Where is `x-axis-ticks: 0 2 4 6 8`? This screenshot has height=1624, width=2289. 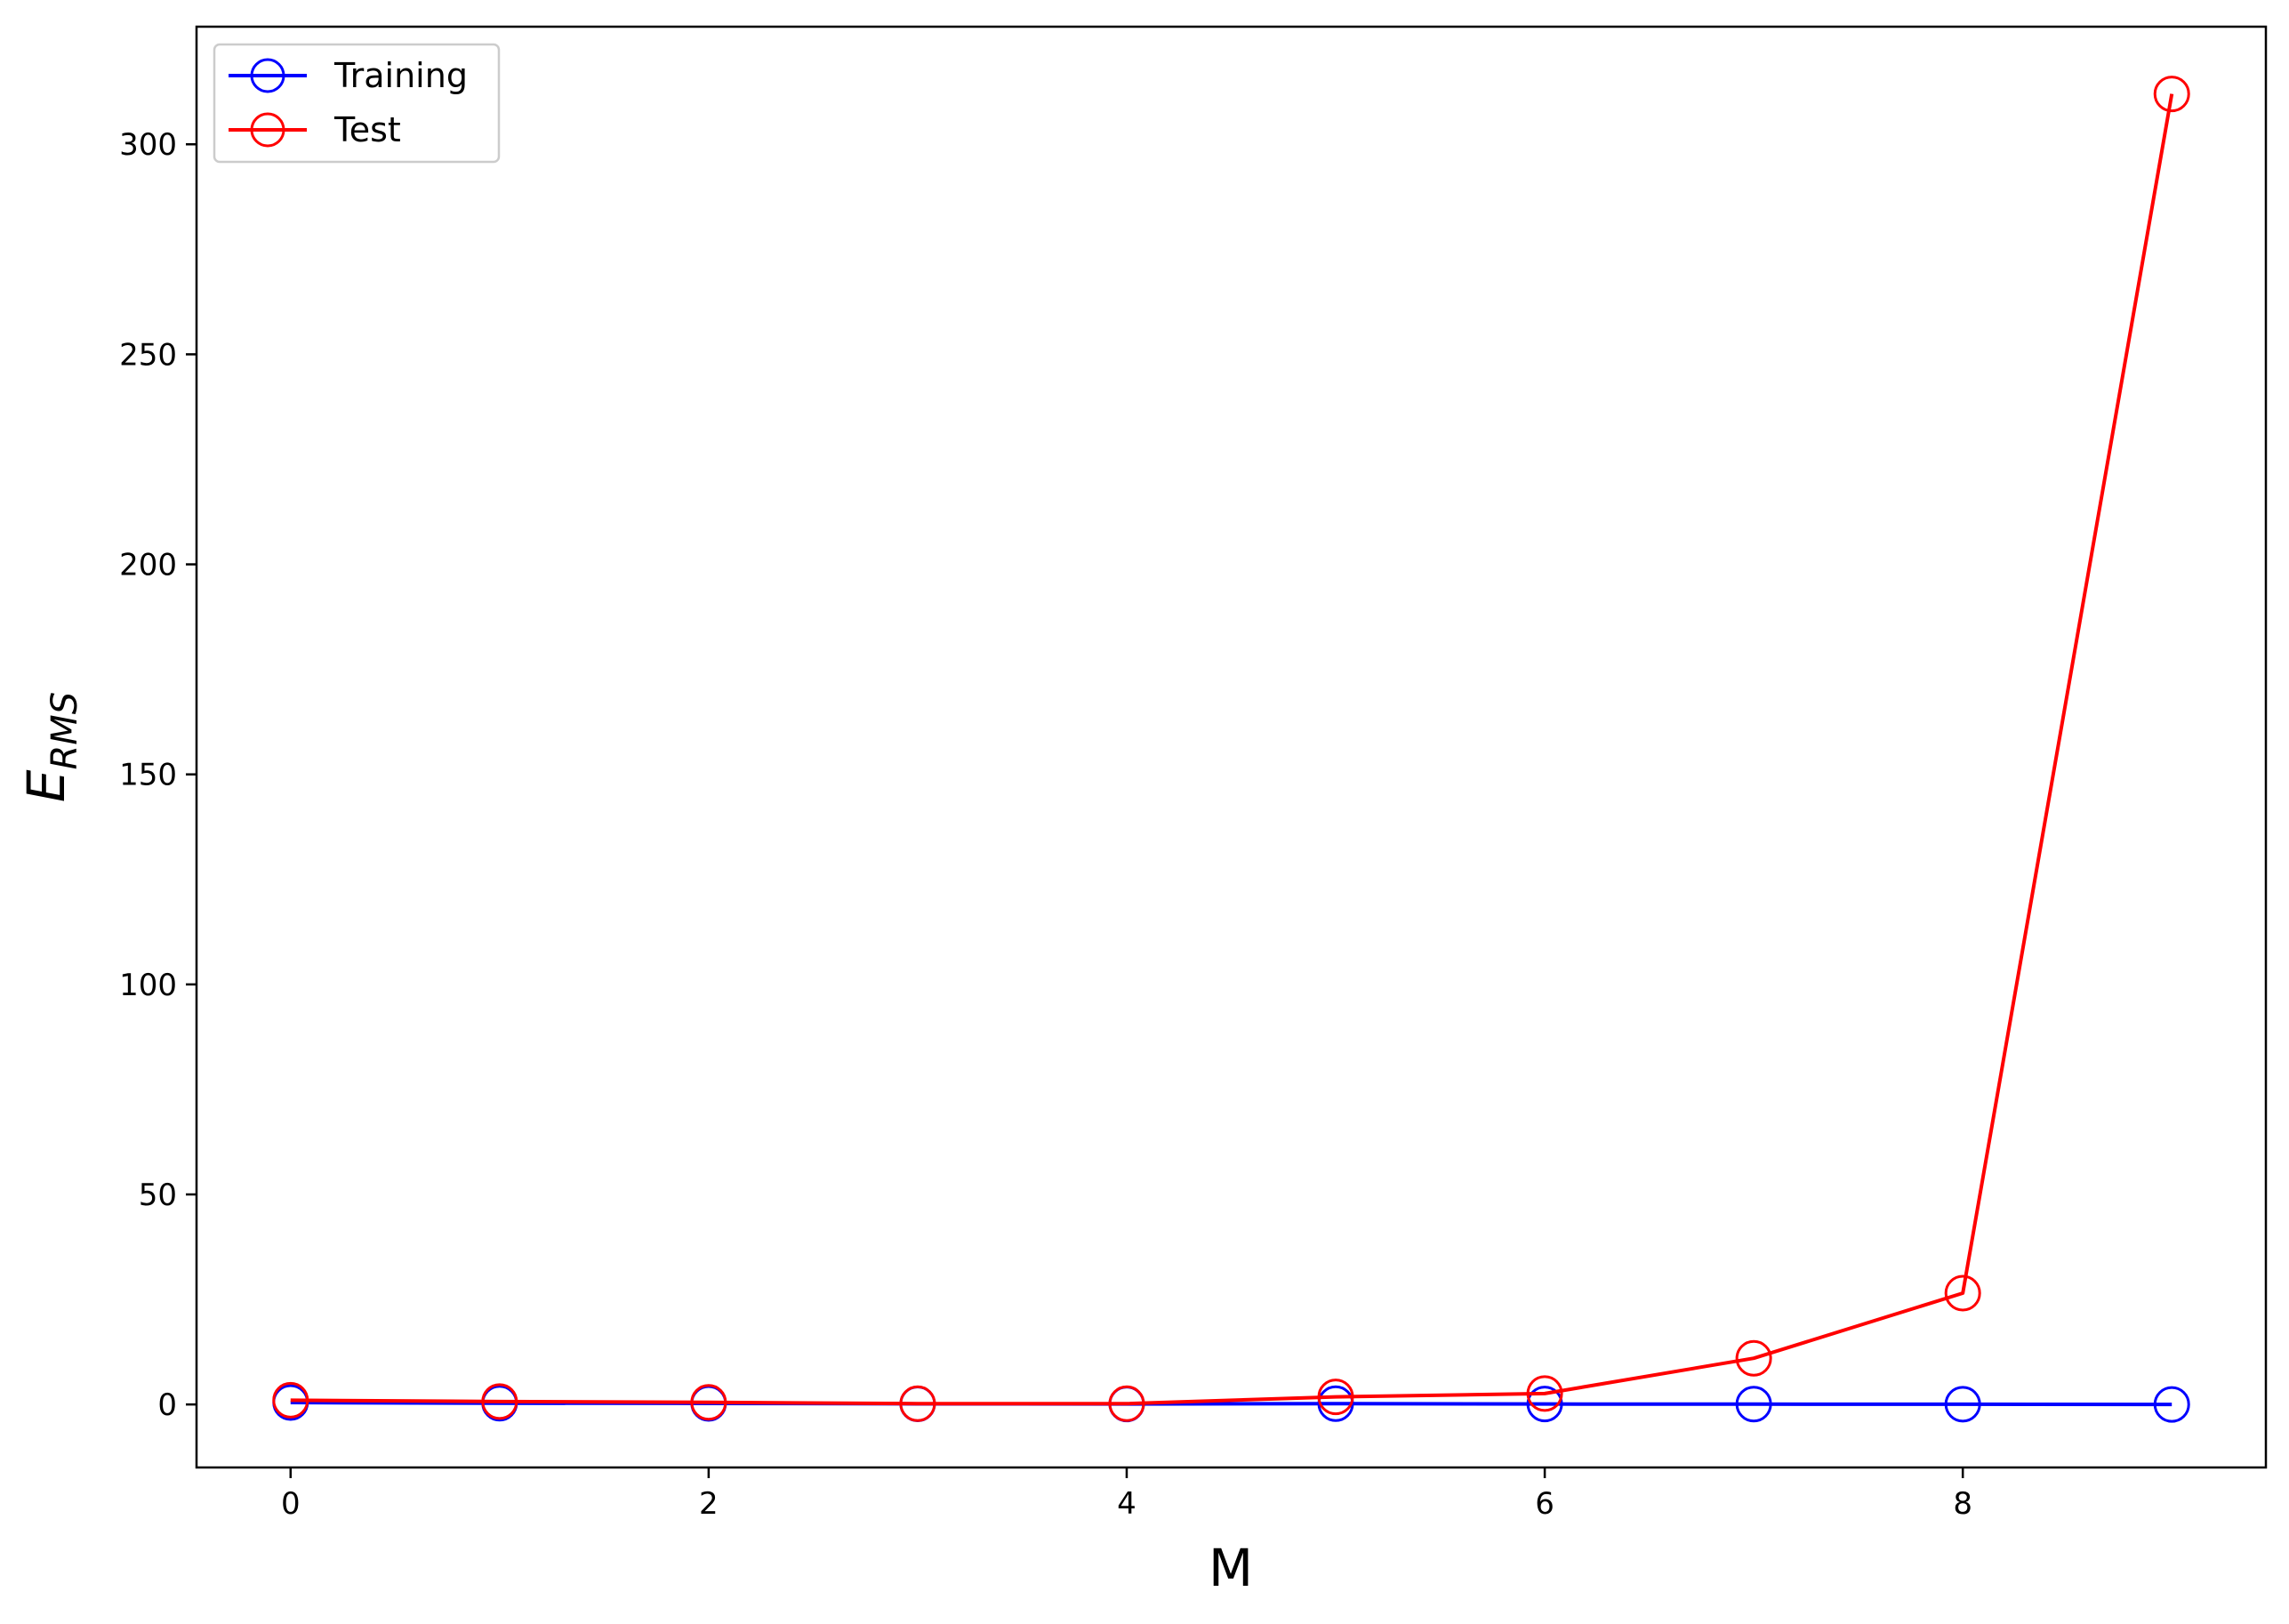 x-axis-ticks: 0 2 4 6 8 is located at coordinates (1127, 1494).